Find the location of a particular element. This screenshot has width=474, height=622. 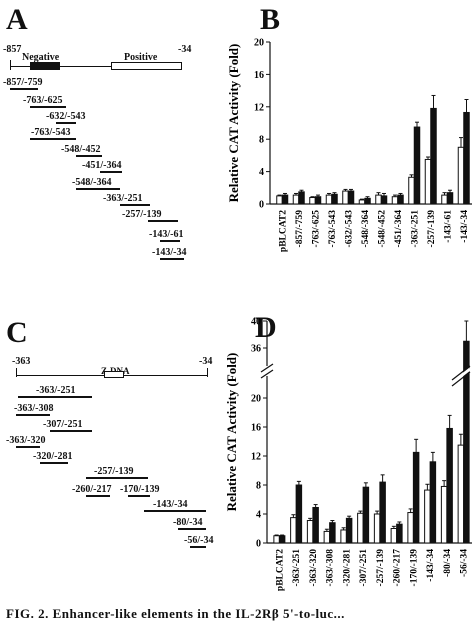

x-tick-label: -763/-625 is located at coordinates (316, 229).